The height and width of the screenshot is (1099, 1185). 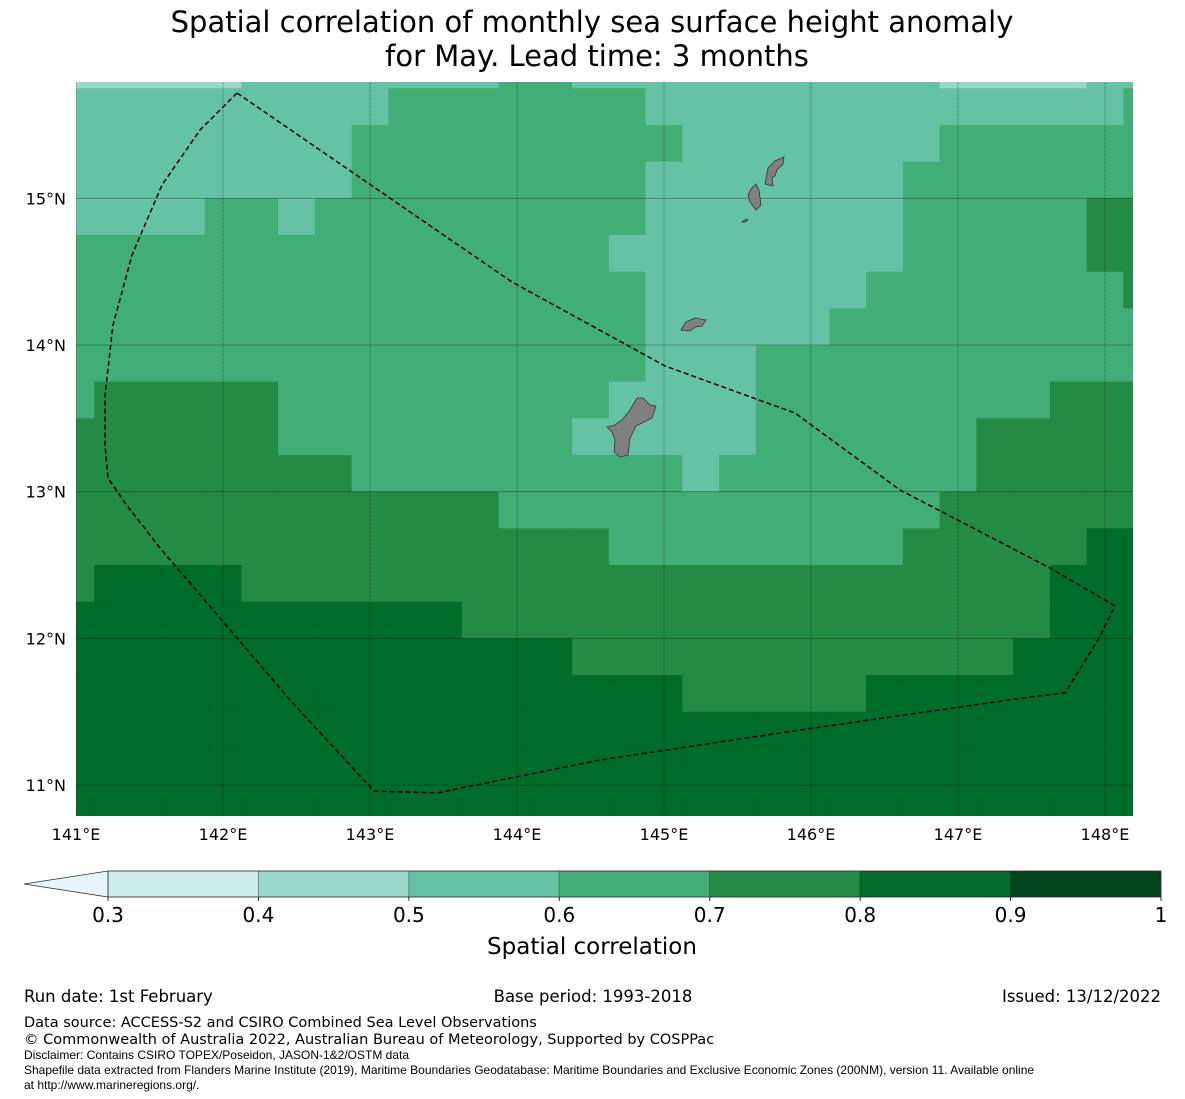 I want to click on island-saipan, so click(x=774, y=171).